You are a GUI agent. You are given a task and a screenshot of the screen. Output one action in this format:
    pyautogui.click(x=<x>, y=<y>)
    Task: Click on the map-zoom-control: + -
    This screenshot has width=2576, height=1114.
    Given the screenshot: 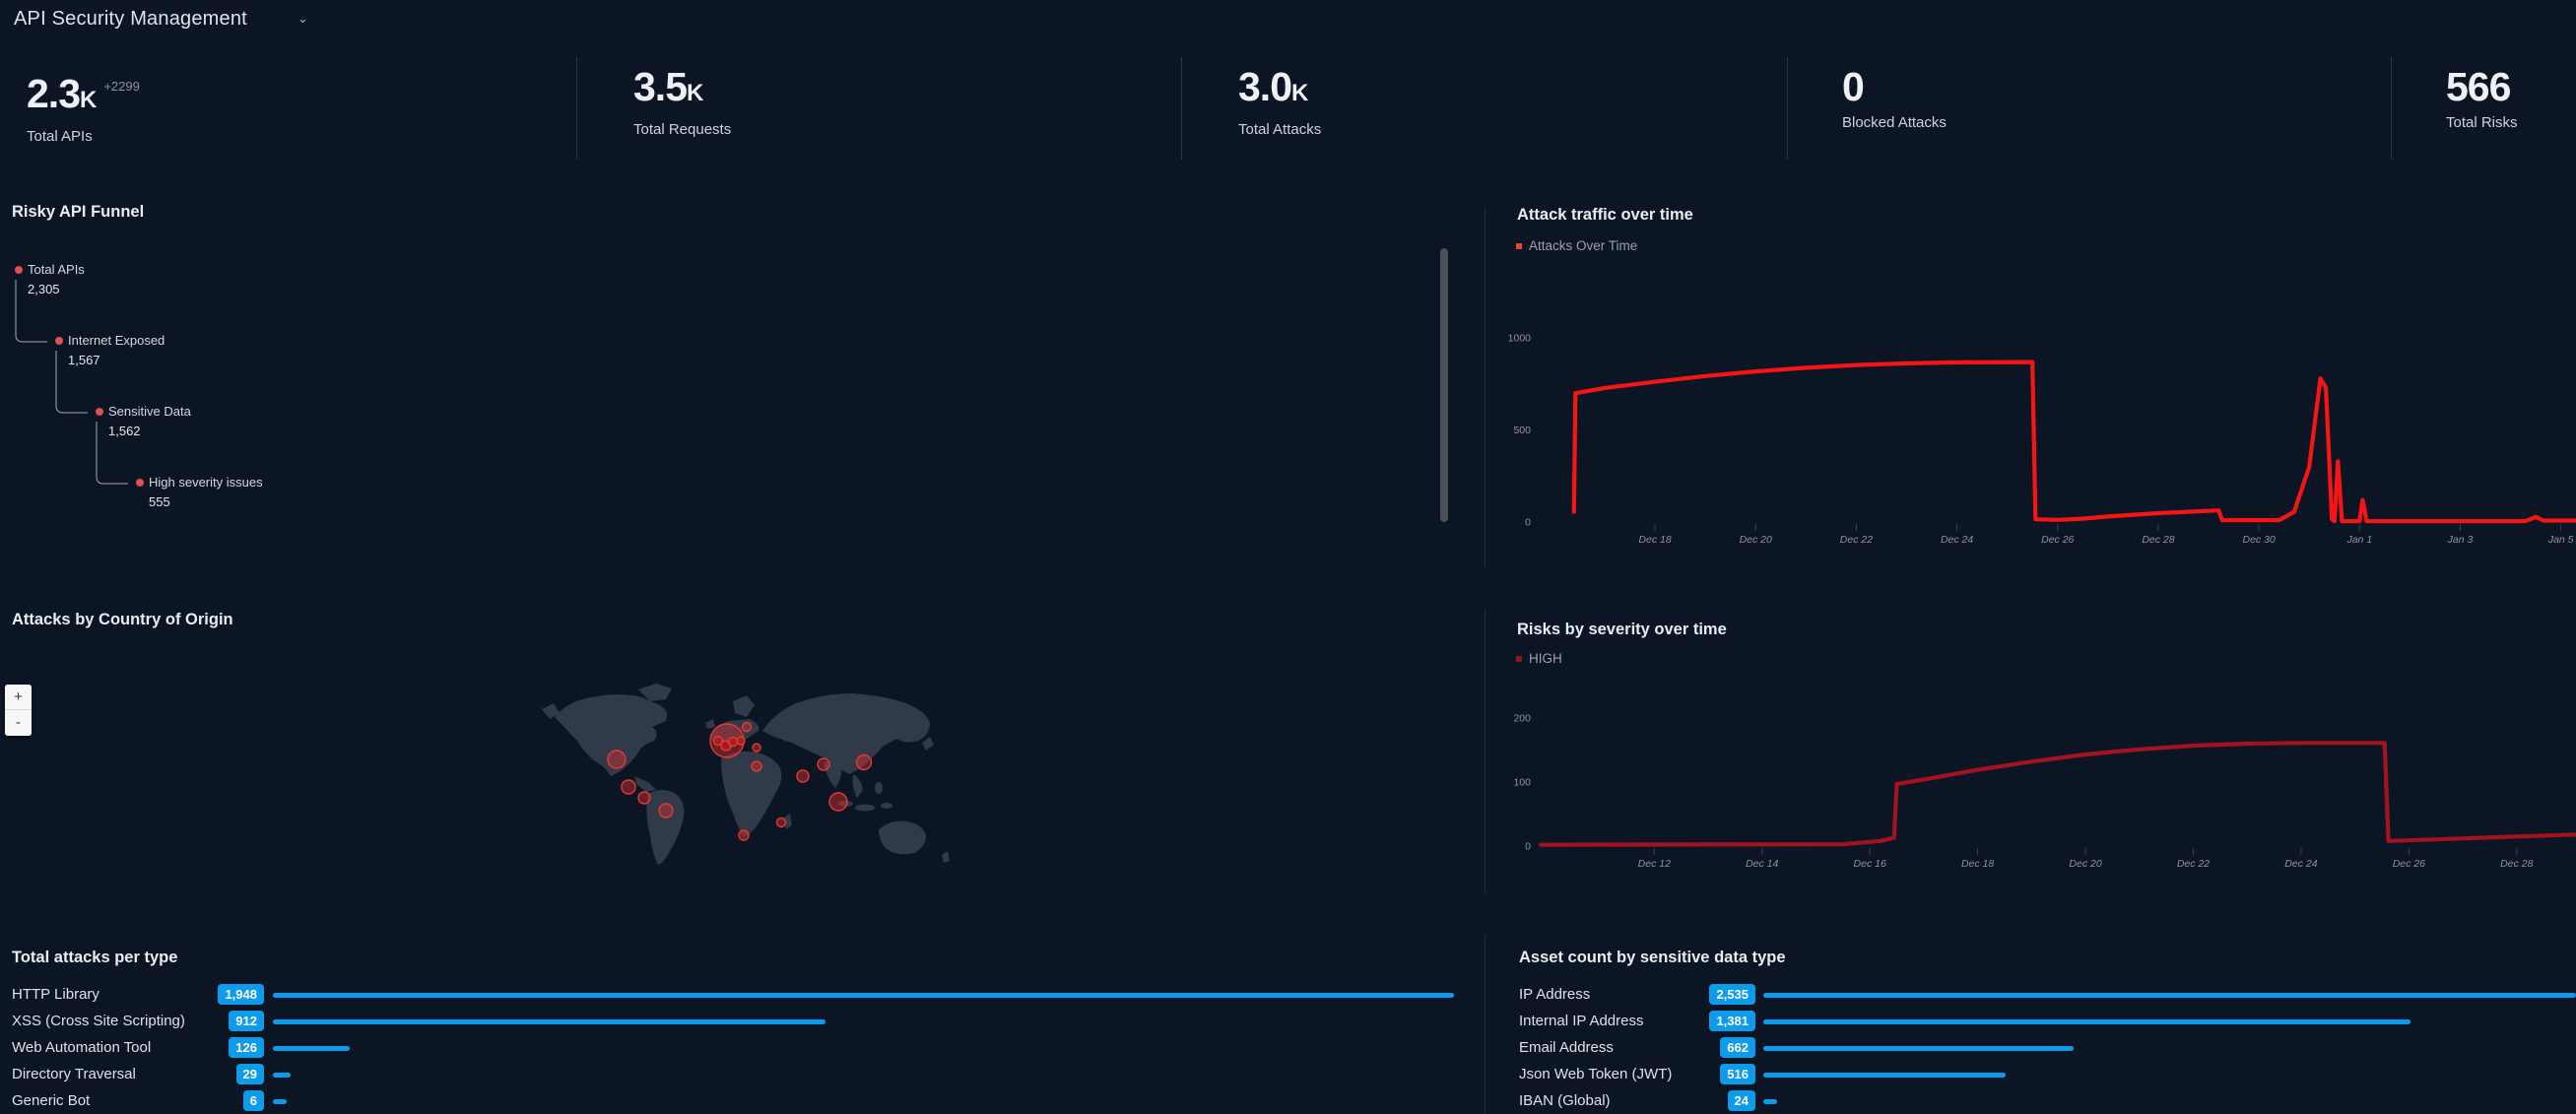 What is the action you would take?
    pyautogui.click(x=18, y=710)
    